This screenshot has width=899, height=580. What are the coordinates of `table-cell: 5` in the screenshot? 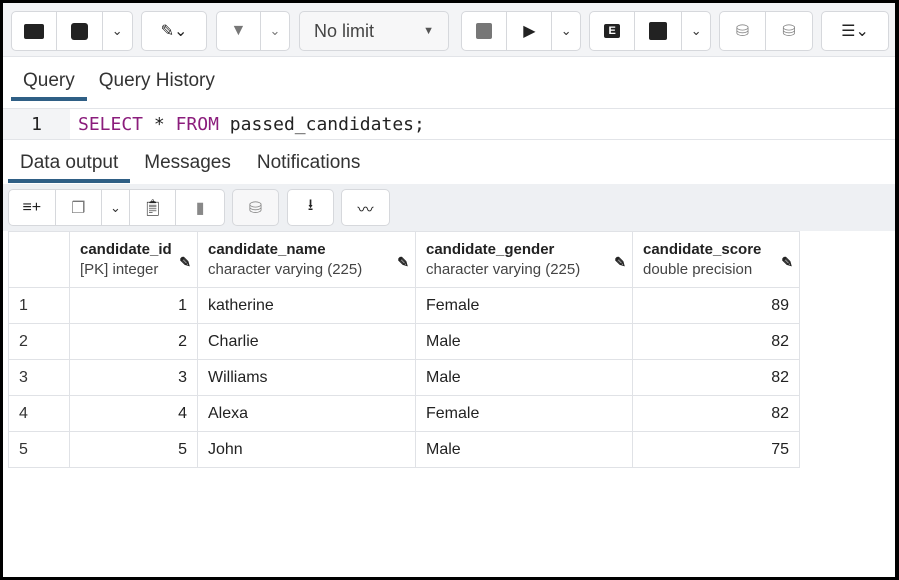 It's located at (133, 449).